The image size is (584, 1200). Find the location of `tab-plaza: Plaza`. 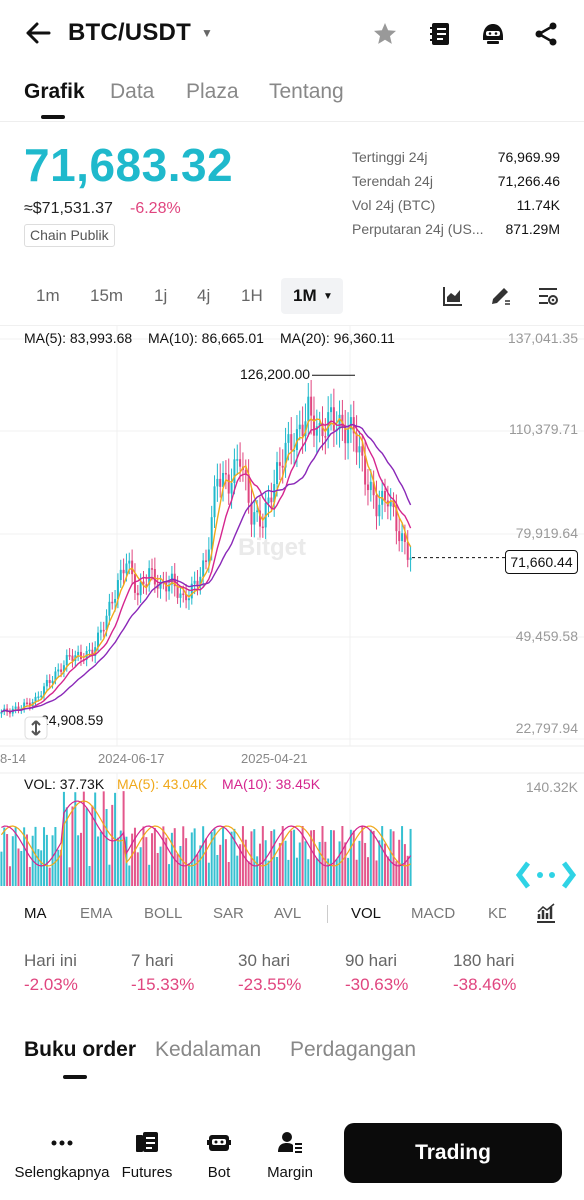

tab-plaza: Plaza is located at coordinates (212, 91).